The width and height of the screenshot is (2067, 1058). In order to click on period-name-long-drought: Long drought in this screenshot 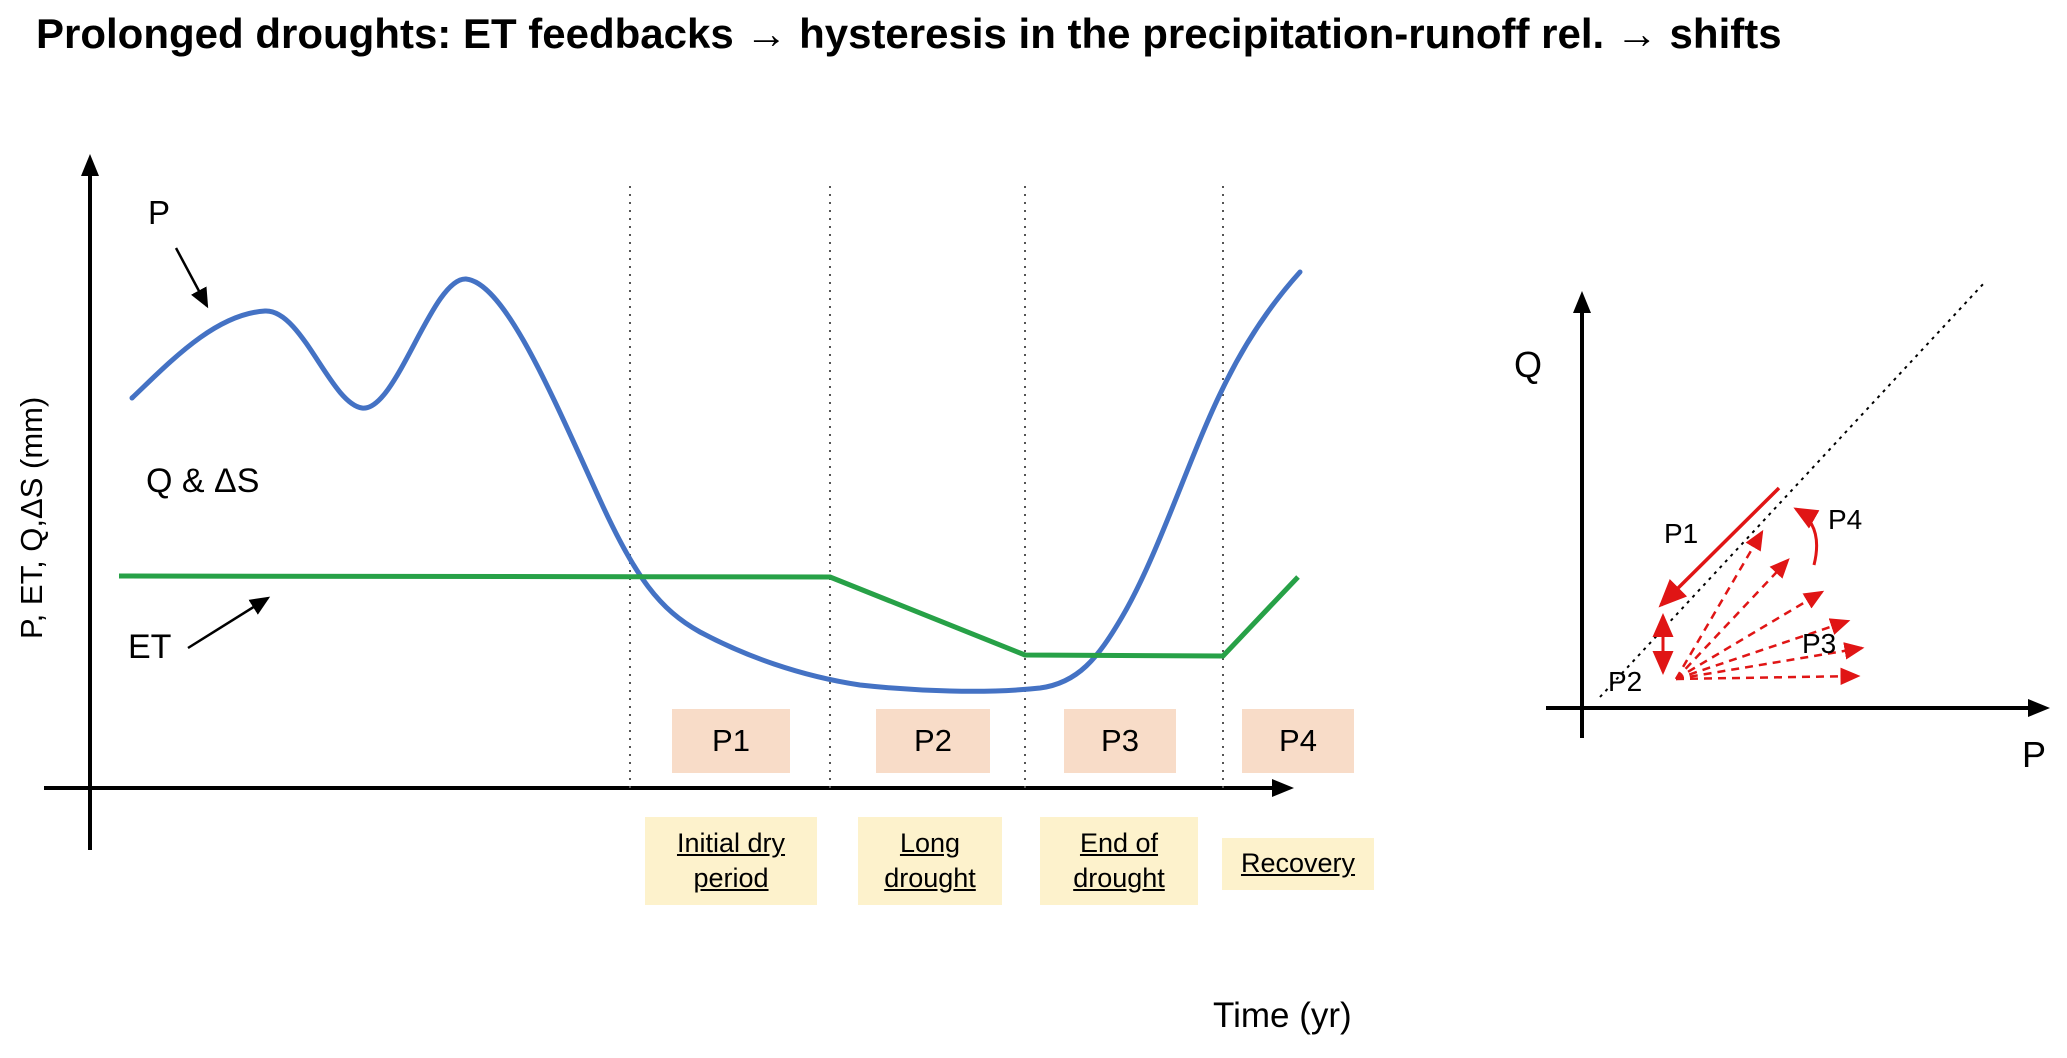, I will do `click(930, 861)`.